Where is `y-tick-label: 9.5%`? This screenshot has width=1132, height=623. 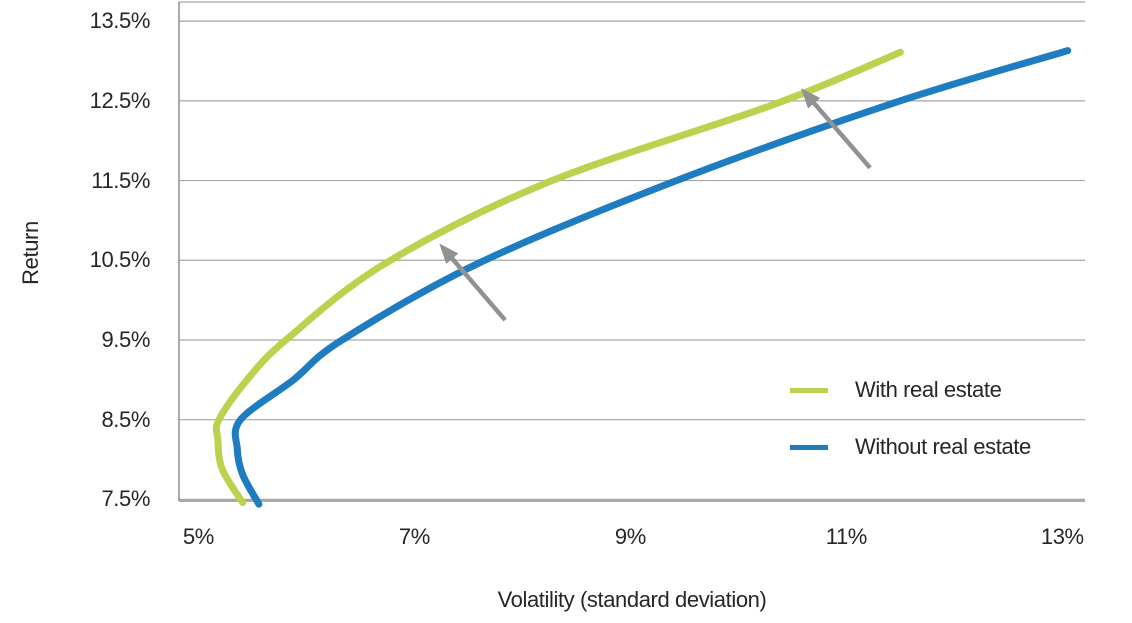
y-tick-label: 9.5% is located at coordinates (125, 339).